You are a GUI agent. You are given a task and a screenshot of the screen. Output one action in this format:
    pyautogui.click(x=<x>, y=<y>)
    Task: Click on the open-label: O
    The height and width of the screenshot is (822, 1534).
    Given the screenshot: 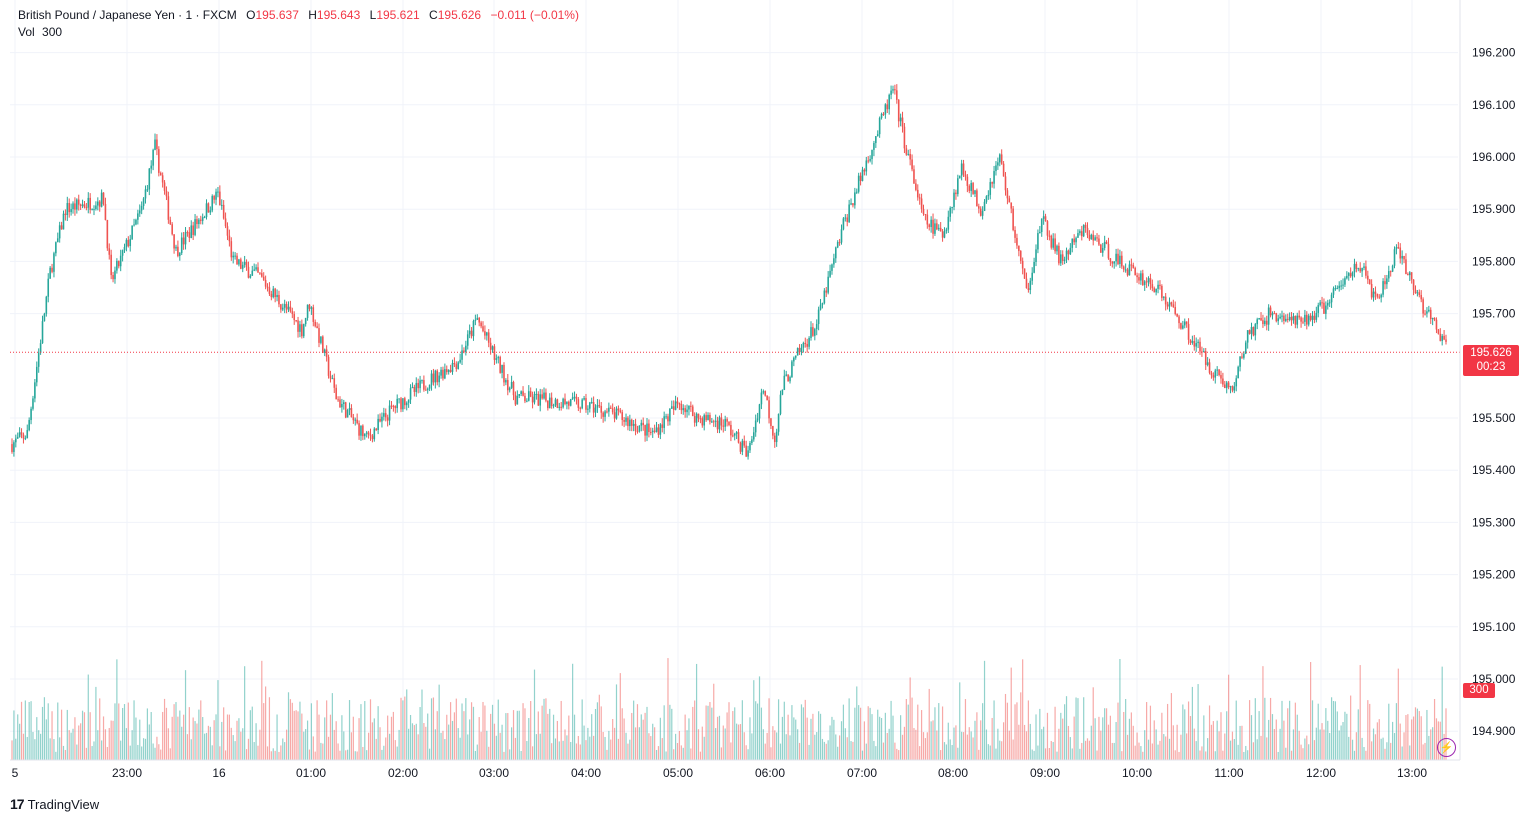 What is the action you would take?
    pyautogui.click(x=251, y=15)
    